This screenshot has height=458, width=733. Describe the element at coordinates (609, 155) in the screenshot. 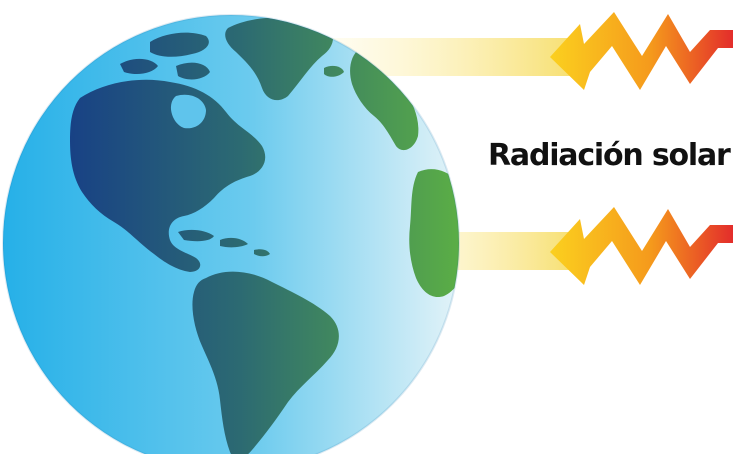

I see `solar-radiation-label: Radiación solar` at that location.